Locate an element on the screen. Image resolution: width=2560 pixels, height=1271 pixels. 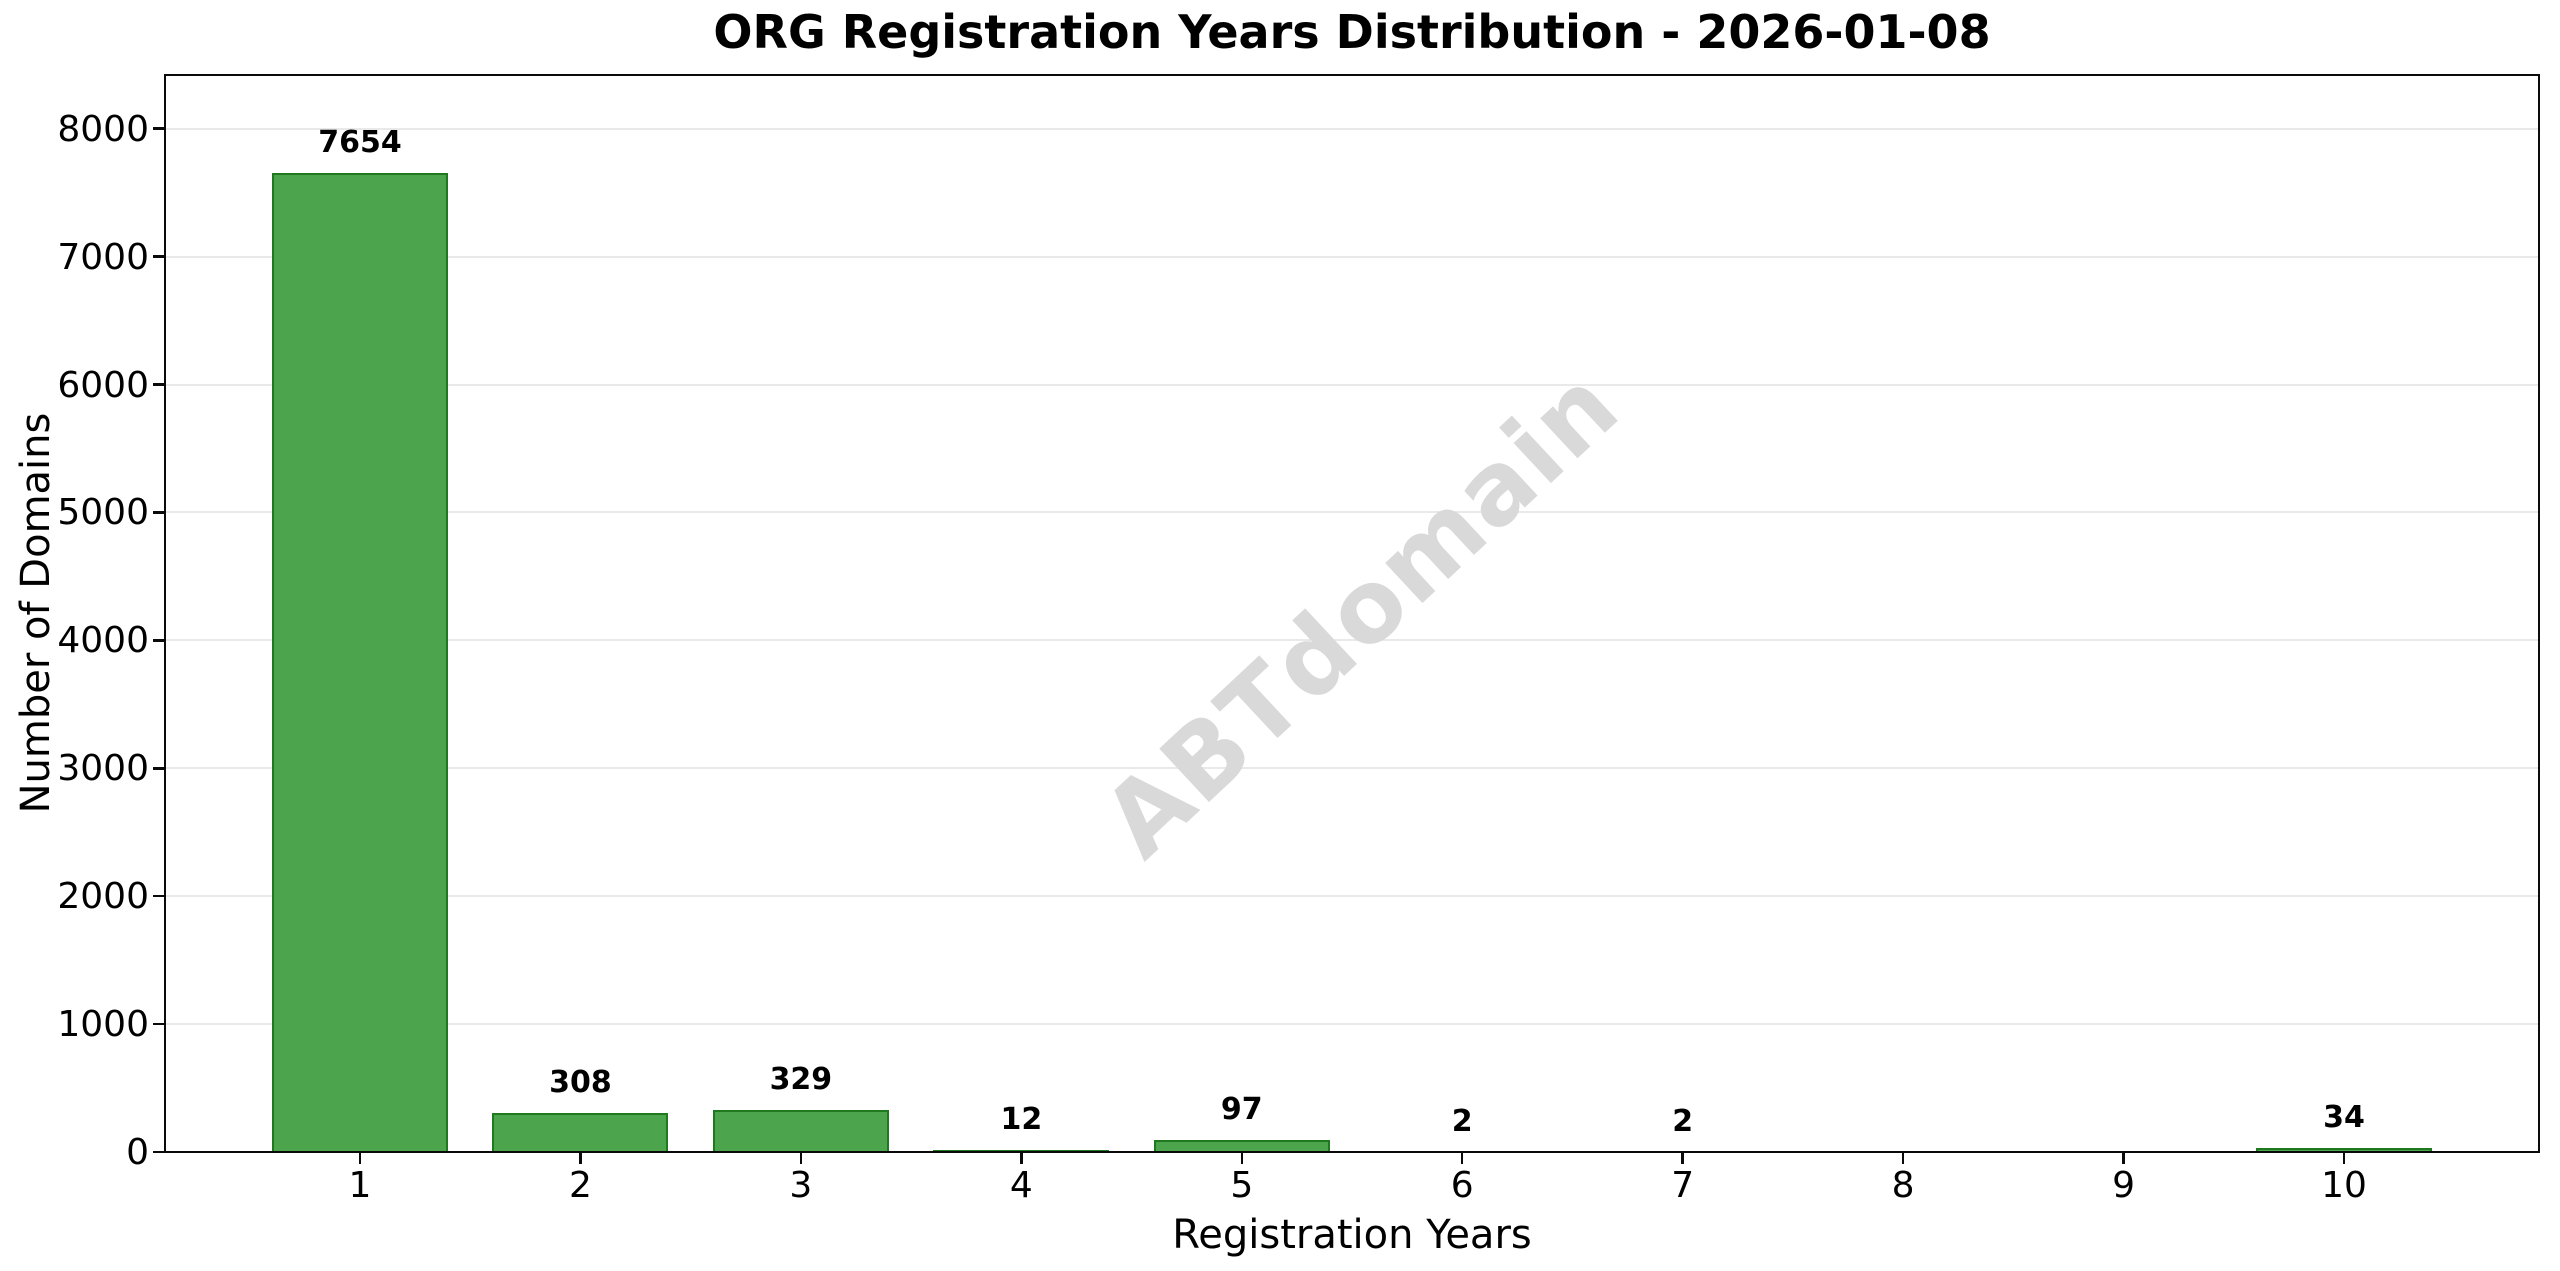
y-tick-label: 7000 is located at coordinates (103, 257).